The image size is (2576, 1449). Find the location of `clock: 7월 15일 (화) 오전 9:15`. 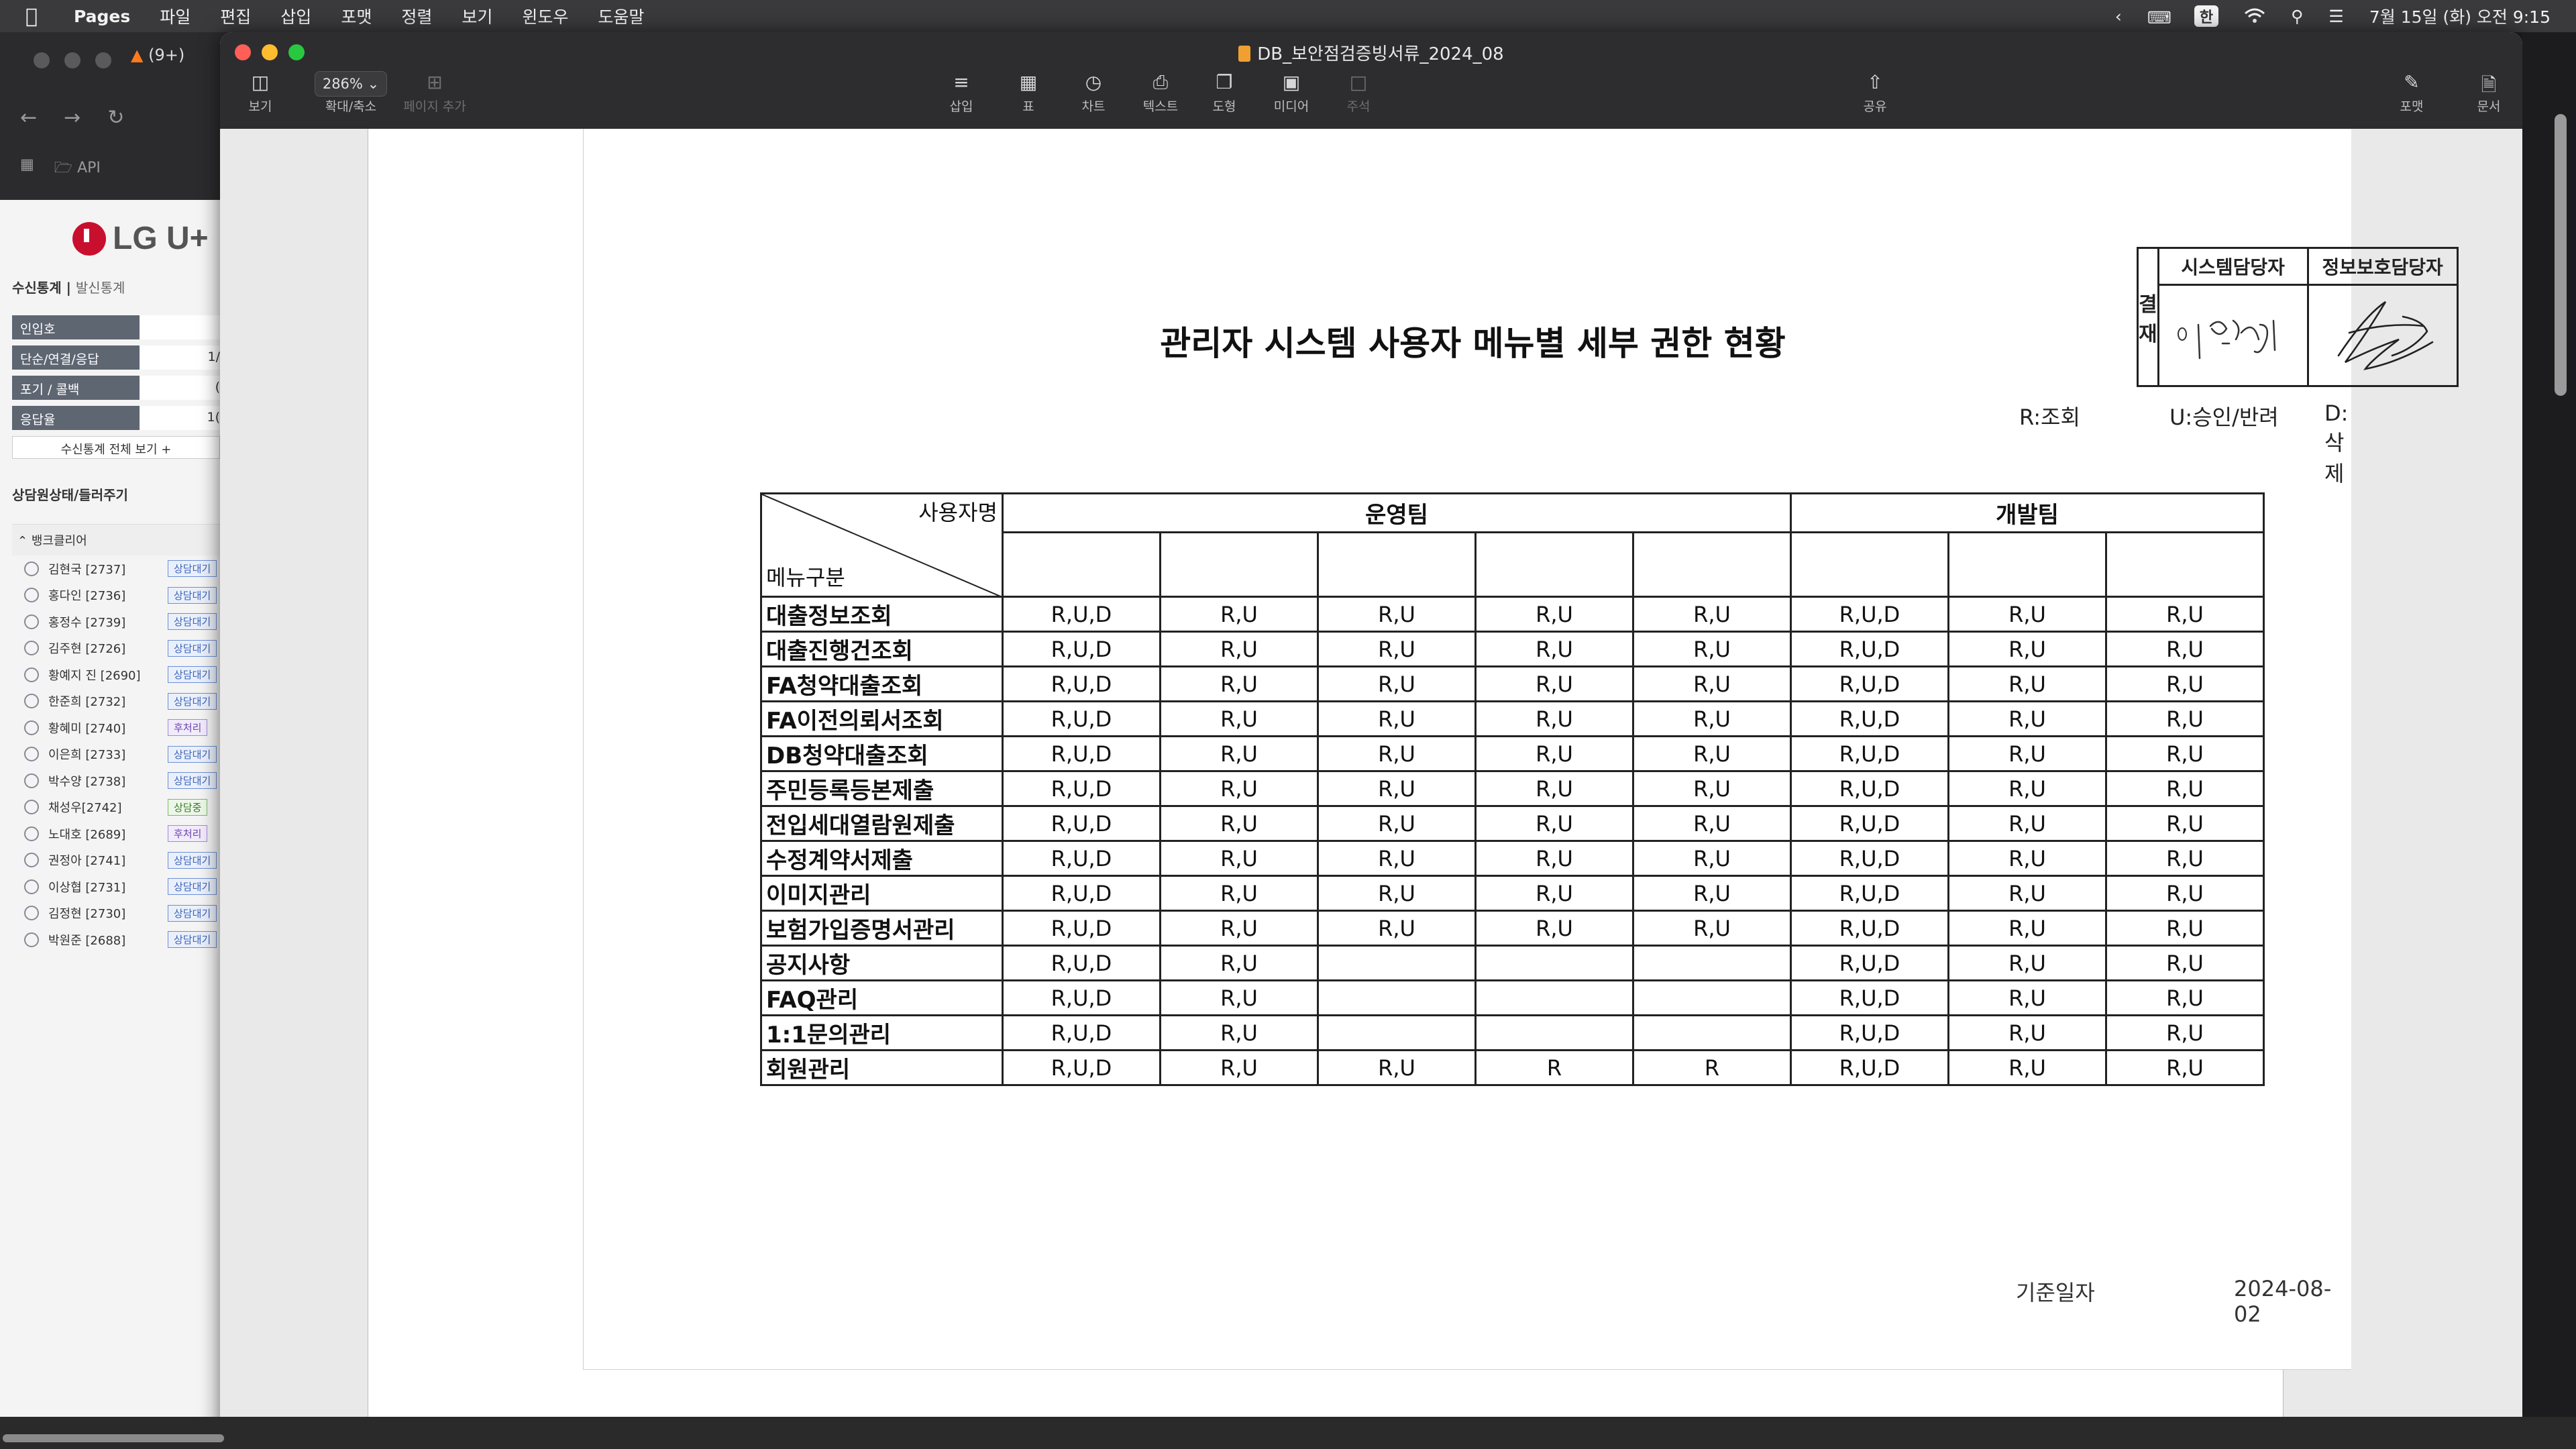

clock: 7월 15일 (화) 오전 9:15 is located at coordinates (2460, 17).